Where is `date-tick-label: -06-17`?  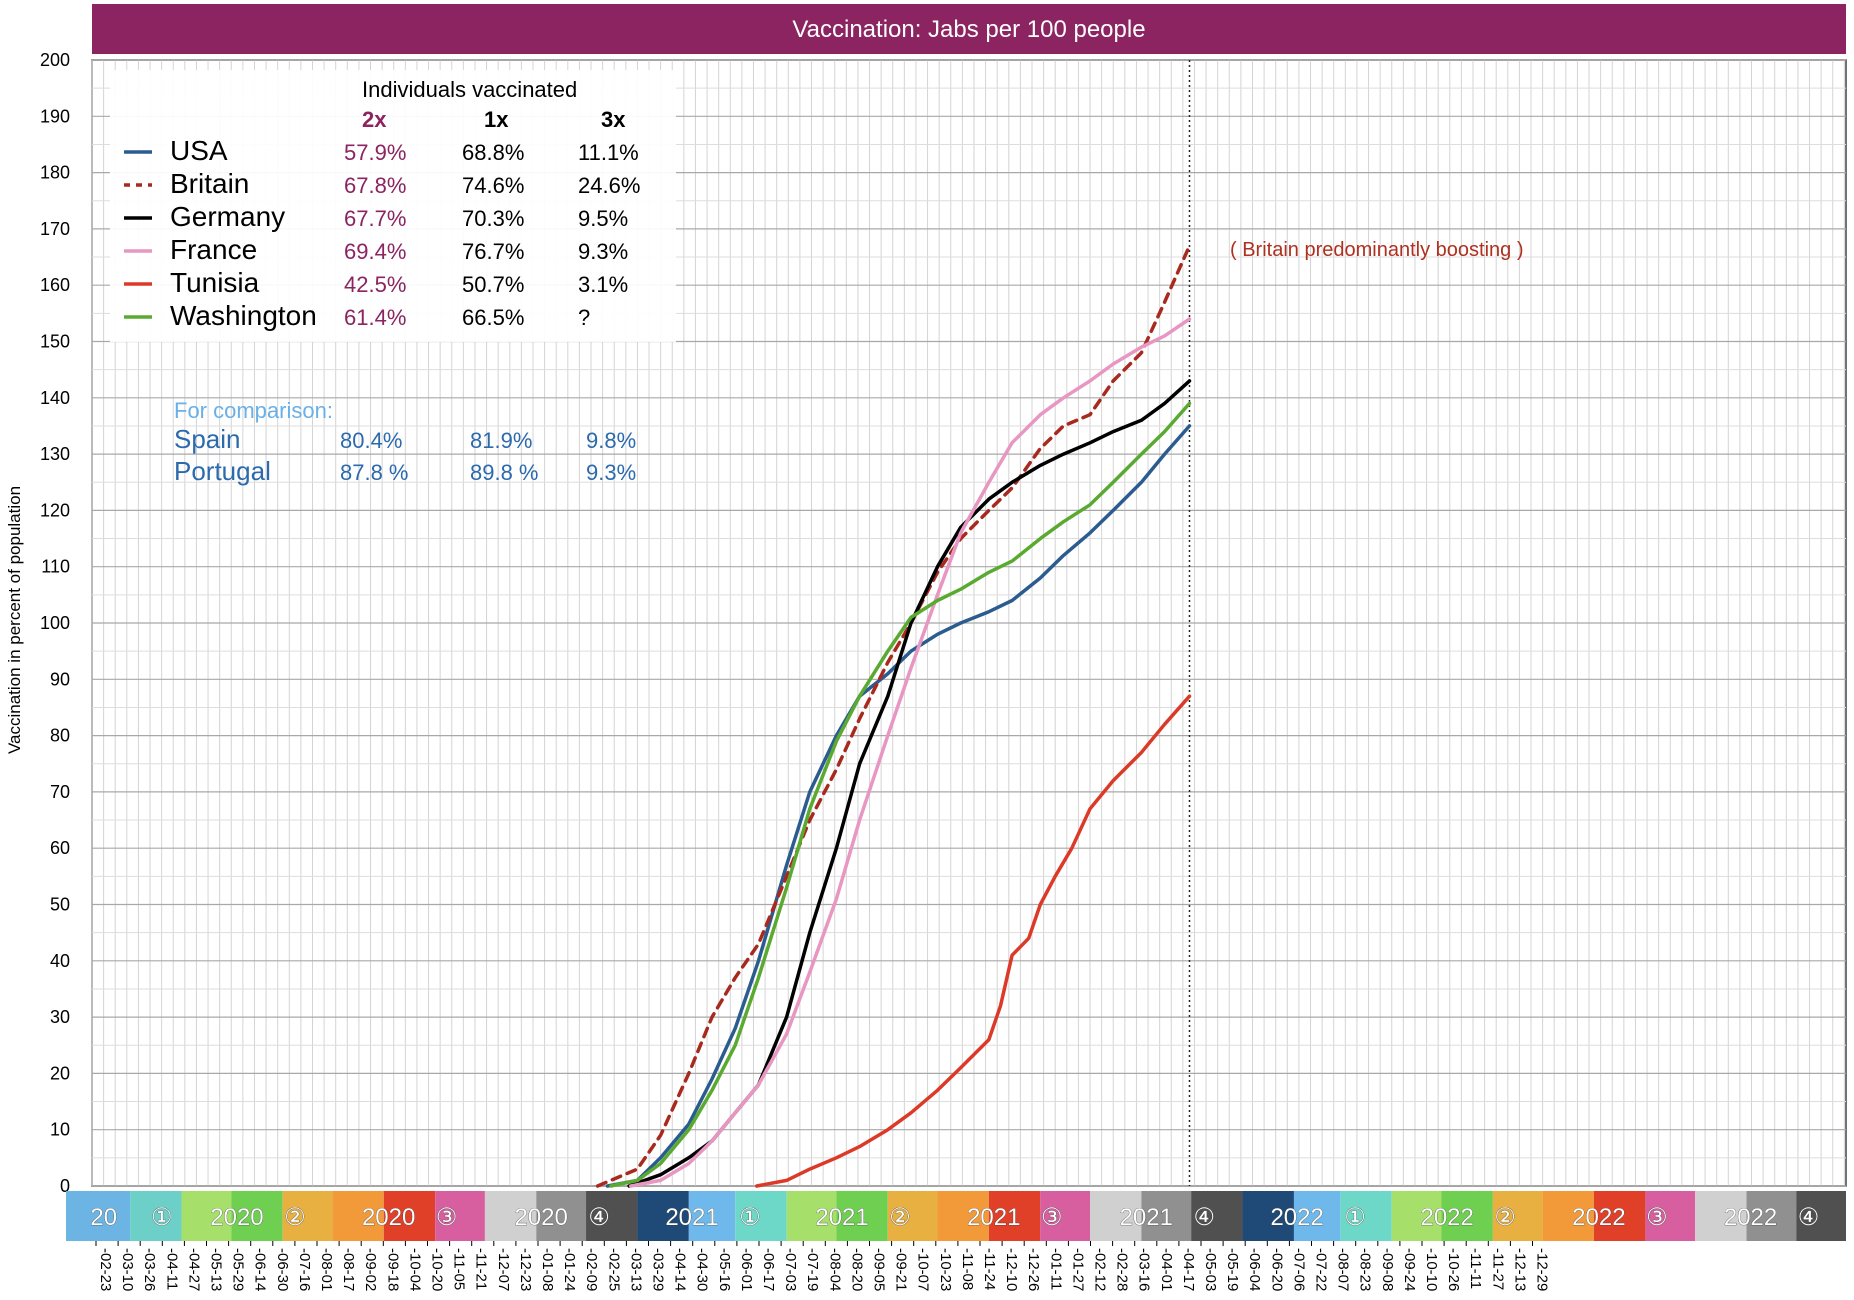
date-tick-label: -06-17 is located at coordinates (768, 1269).